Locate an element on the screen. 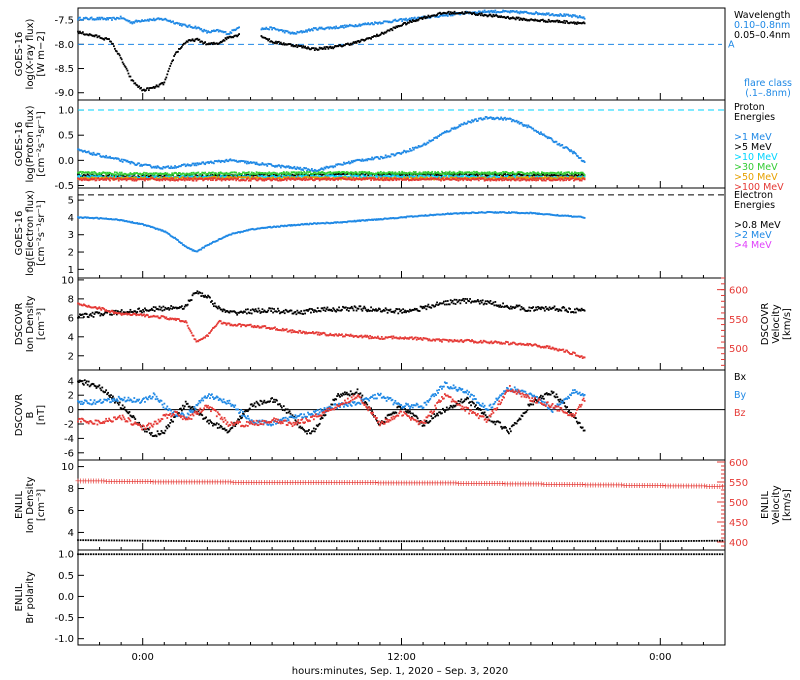 This screenshot has height=680, width=800. y-axis-label-line: [cm⁻²s⁻¹sr⁻¹] is located at coordinates (41, 144).